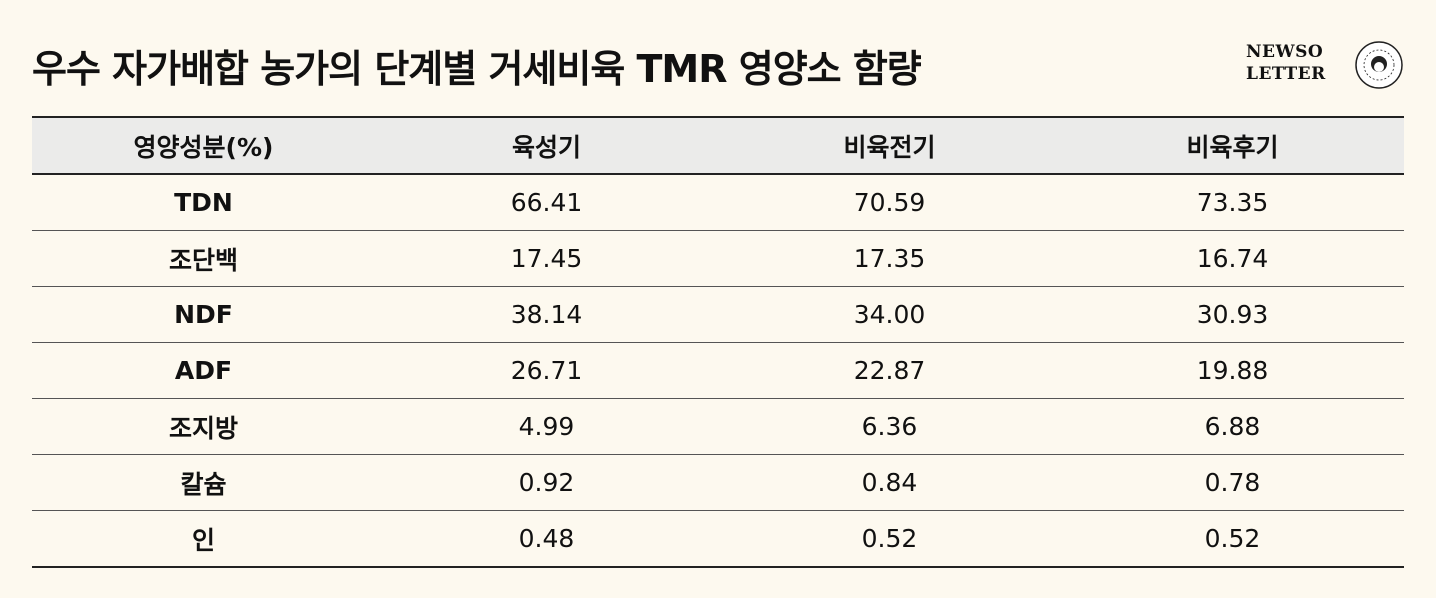  I want to click on row-label: 조단백, so click(203, 260).